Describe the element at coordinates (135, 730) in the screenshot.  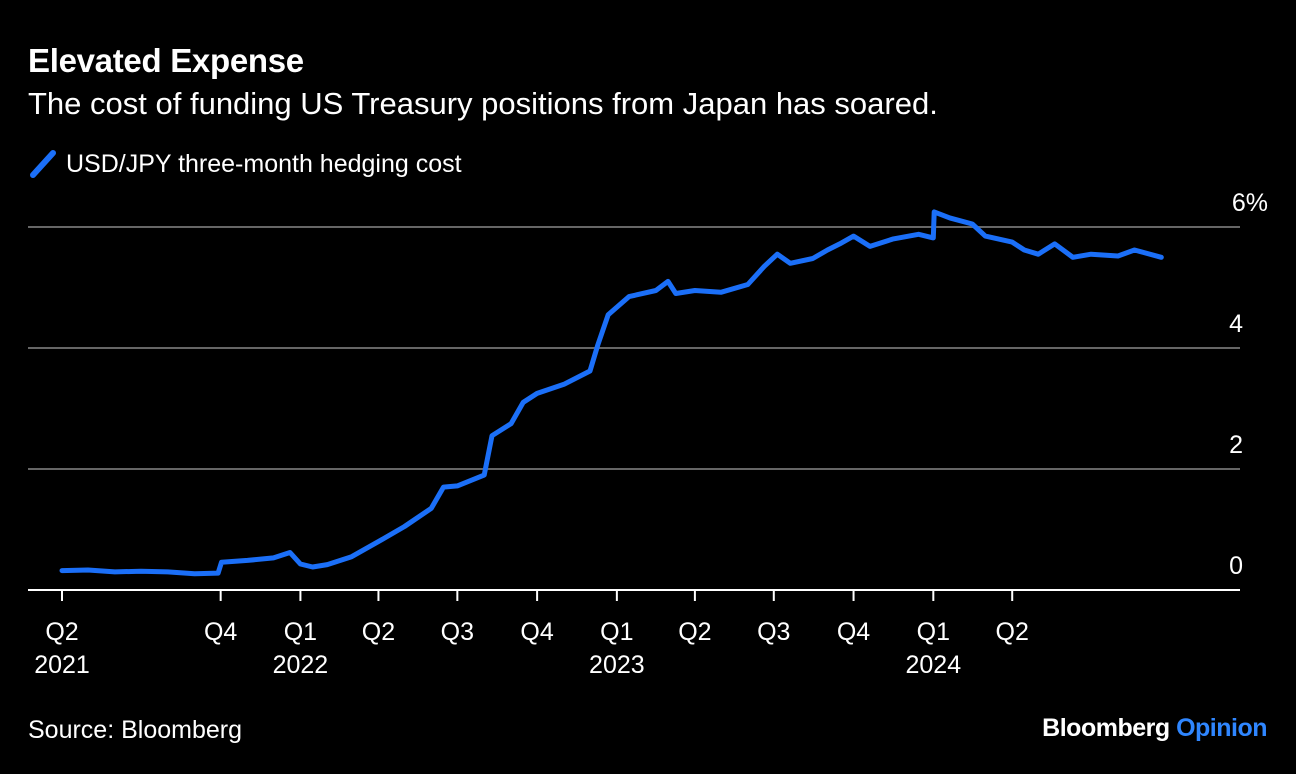
I see `source-note: Source: Bloomberg` at that location.